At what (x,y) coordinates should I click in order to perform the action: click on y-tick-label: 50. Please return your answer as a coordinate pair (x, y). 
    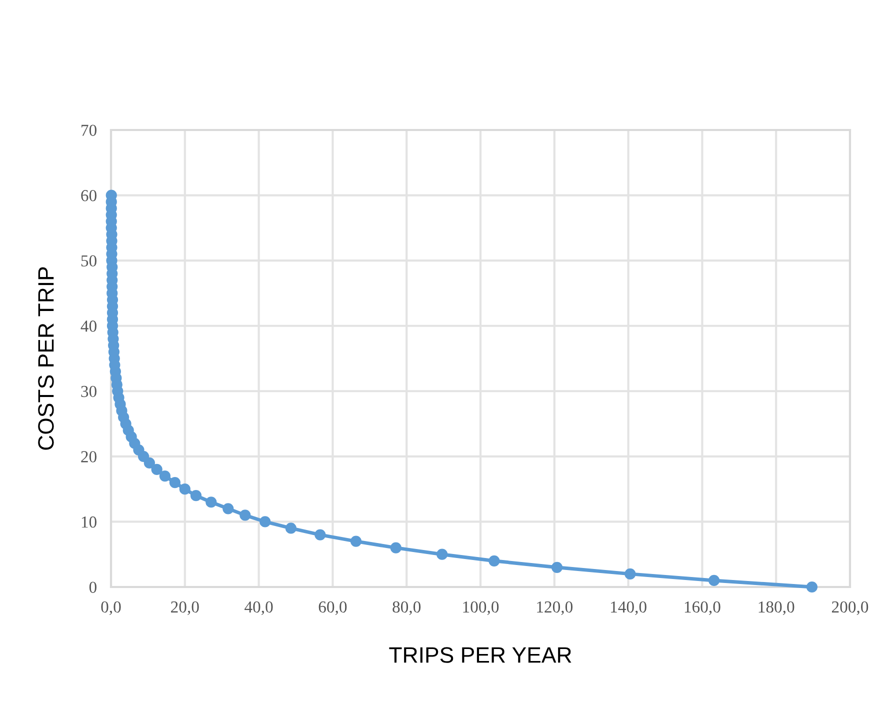
    Looking at the image, I should click on (88, 261).